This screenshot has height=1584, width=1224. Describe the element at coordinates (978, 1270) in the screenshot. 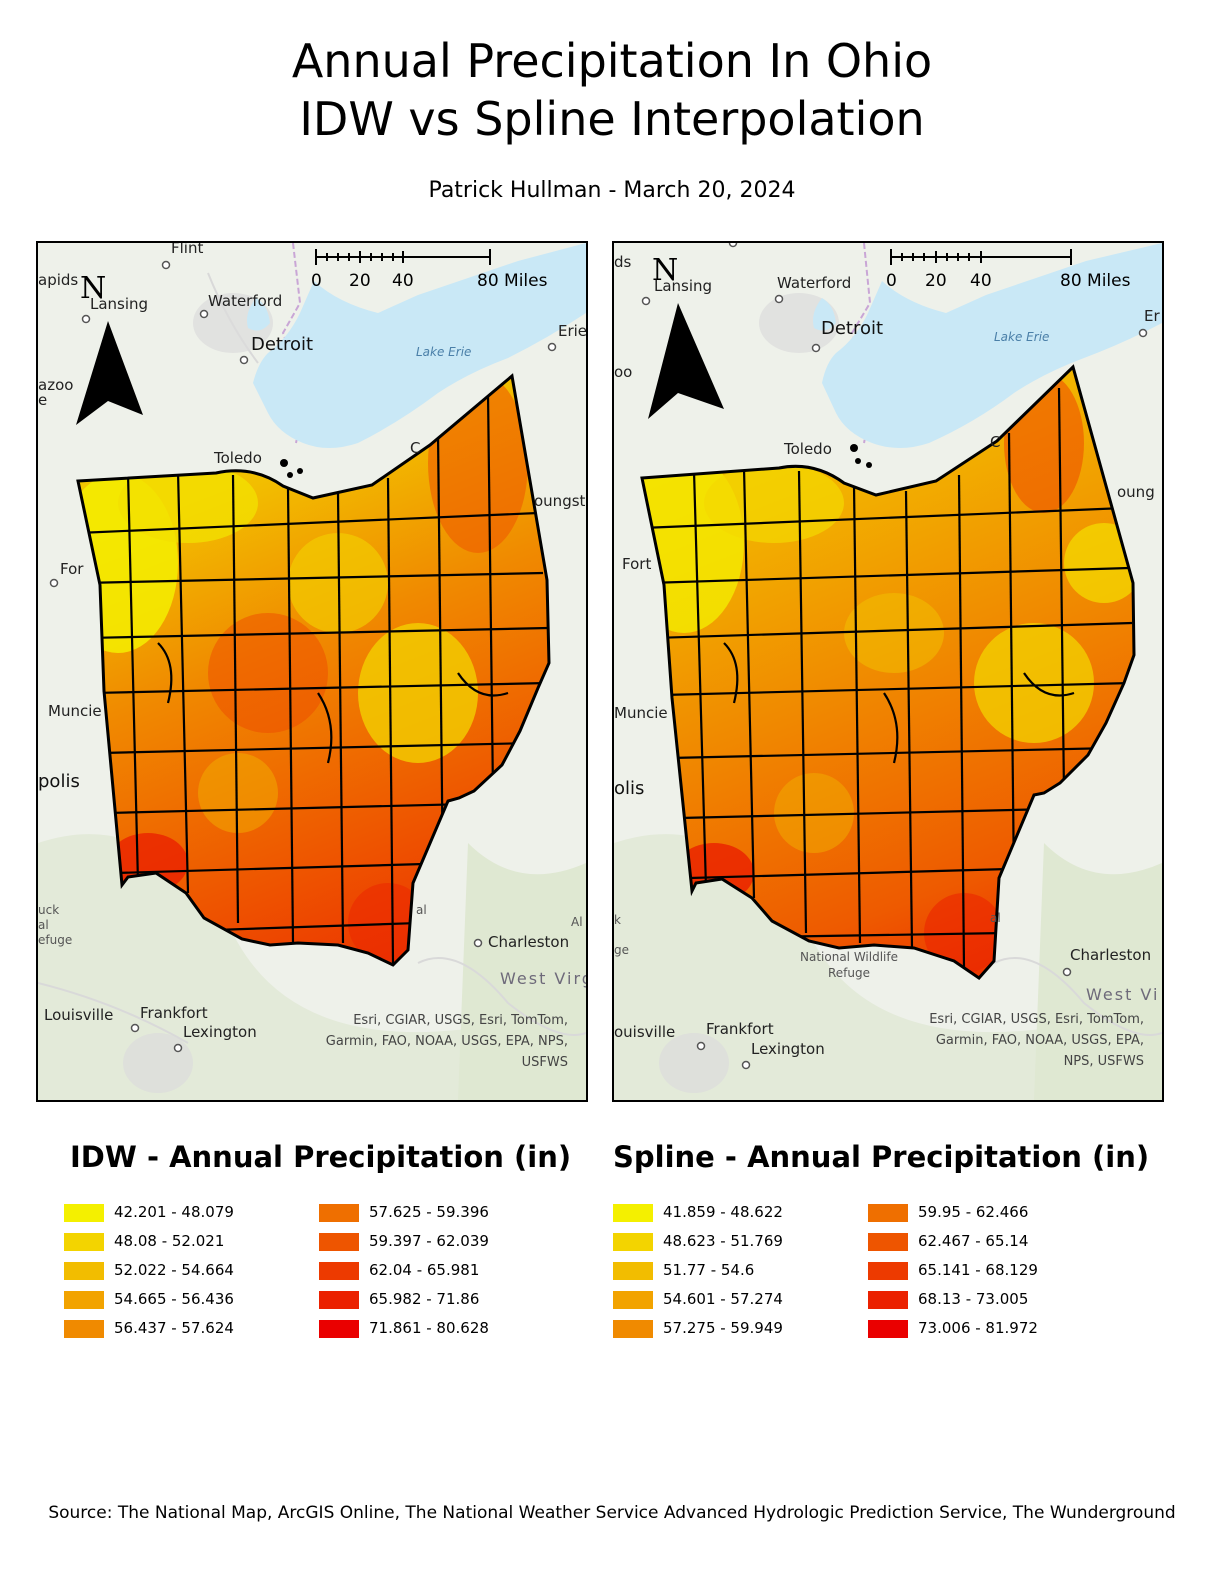

I see `legend-label: 65.141 - 68.129` at that location.